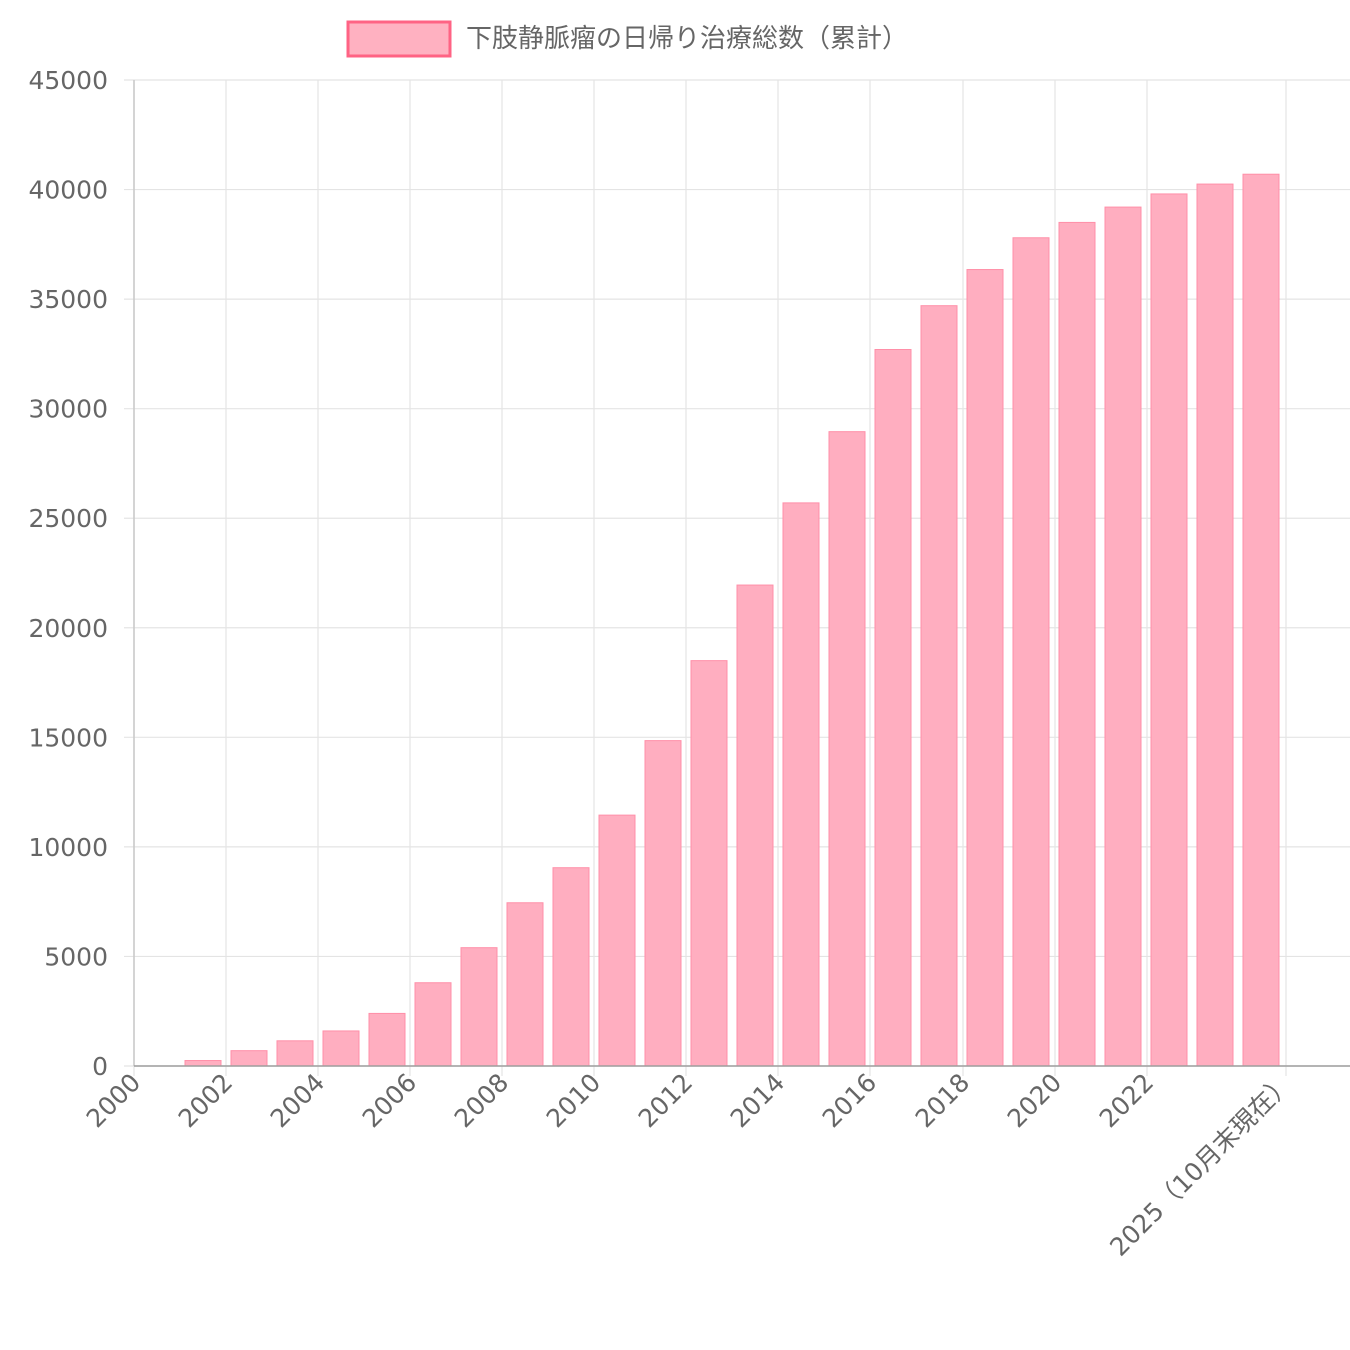  I want to click on y-tick-label: 15000, so click(68, 737).